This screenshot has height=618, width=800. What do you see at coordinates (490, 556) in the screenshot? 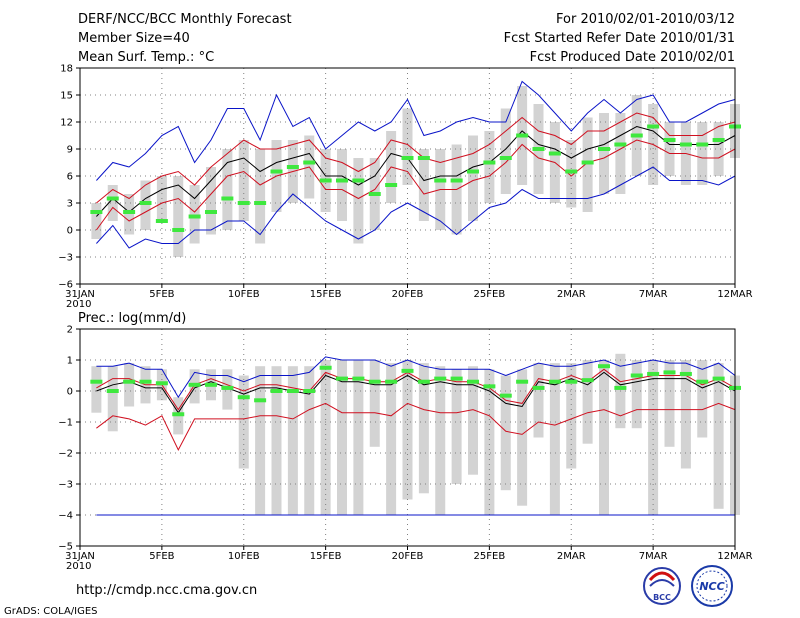
I see `xtick-label-1: 25FEB` at bounding box center [490, 556].